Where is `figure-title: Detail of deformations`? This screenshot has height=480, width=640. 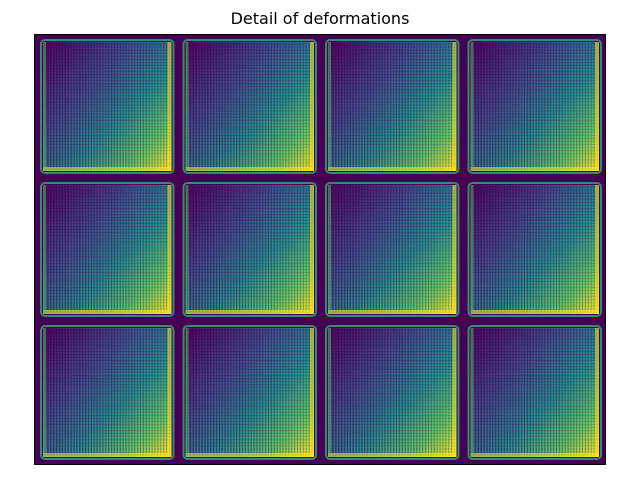
figure-title: Detail of deformations is located at coordinates (320, 18).